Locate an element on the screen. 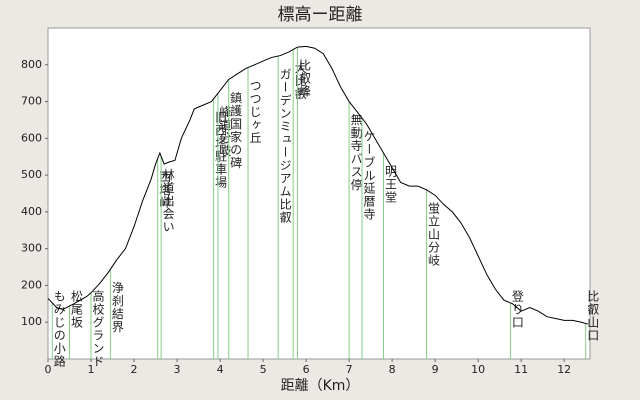  y-tick-label: 500 is located at coordinates (31, 174).